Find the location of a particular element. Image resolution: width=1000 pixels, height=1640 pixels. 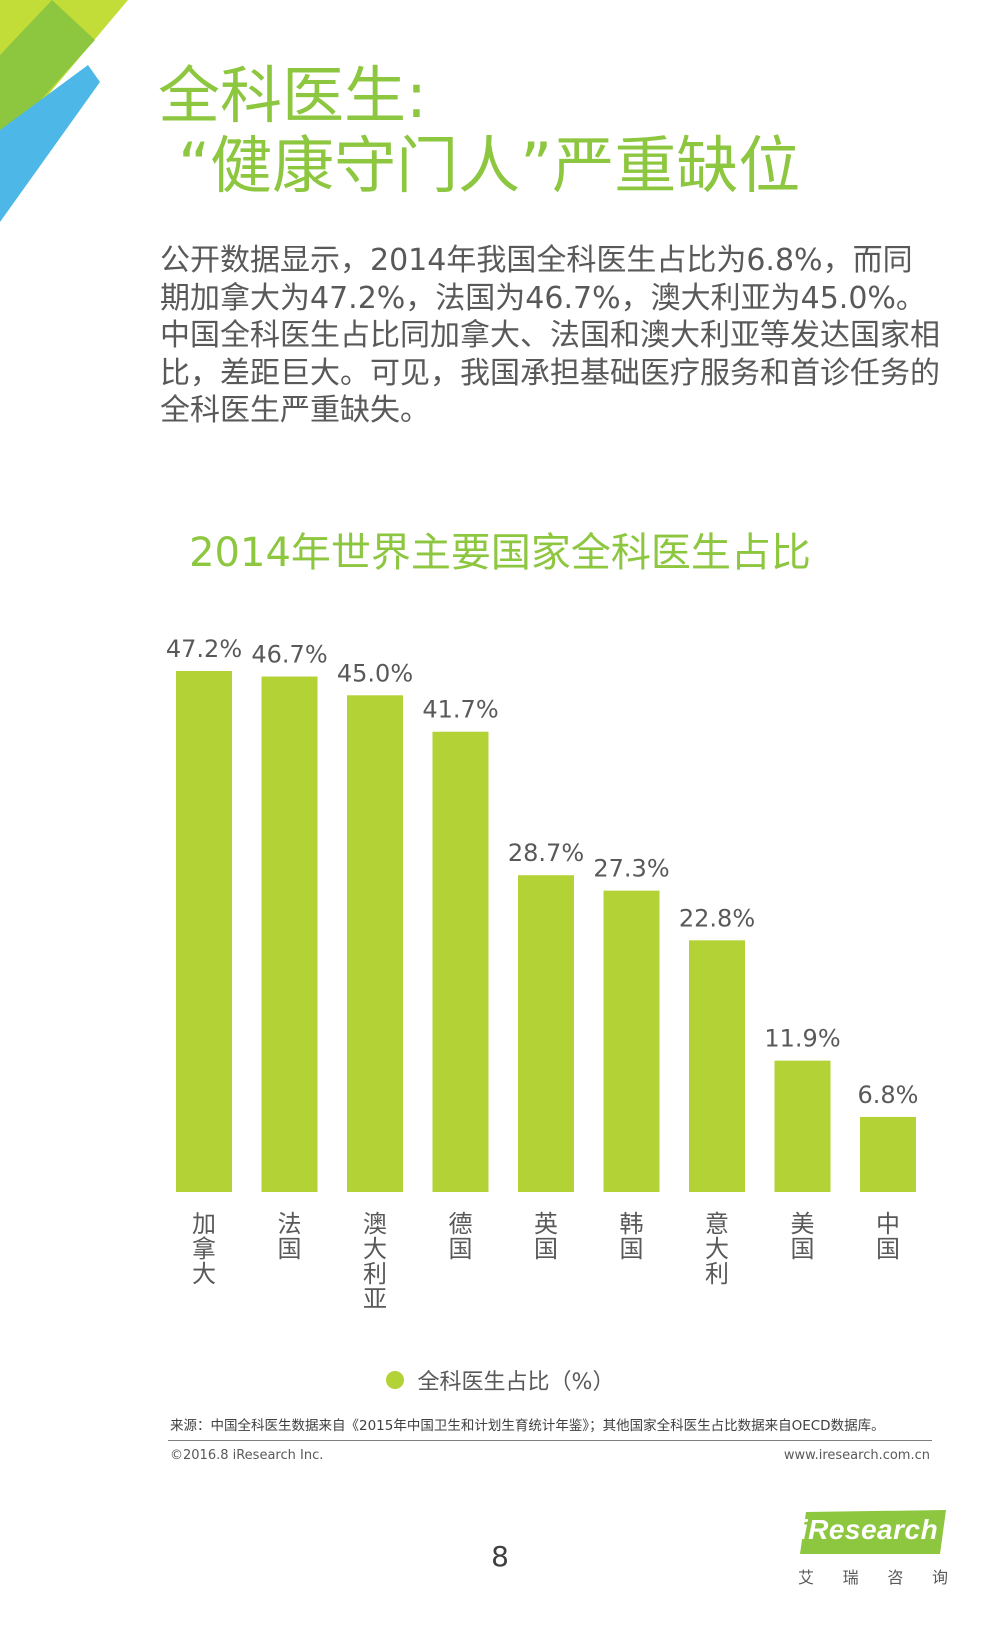

category-label-5: 英国 is located at coordinates (546, 1236).